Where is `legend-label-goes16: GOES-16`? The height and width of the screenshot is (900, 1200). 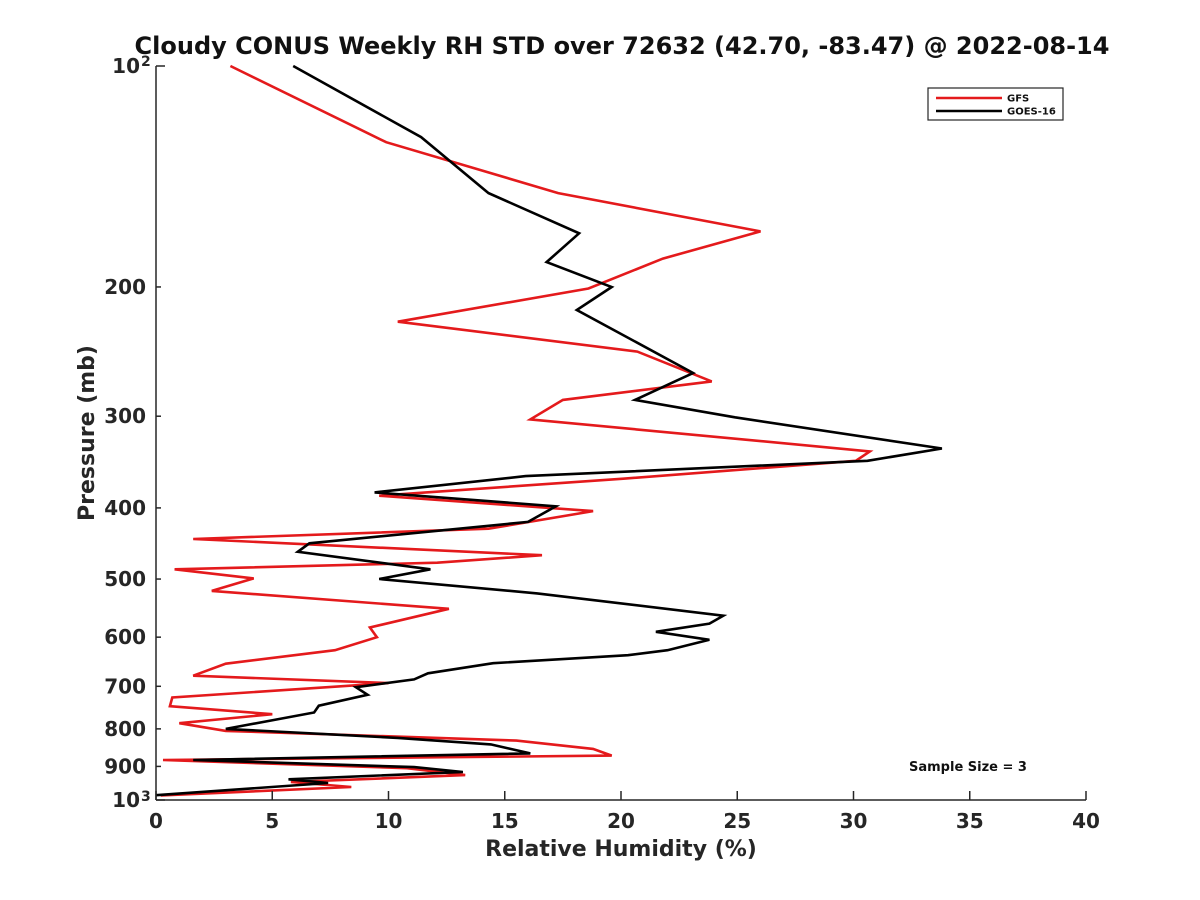 legend-label-goes16: GOES-16 is located at coordinates (1031, 112).